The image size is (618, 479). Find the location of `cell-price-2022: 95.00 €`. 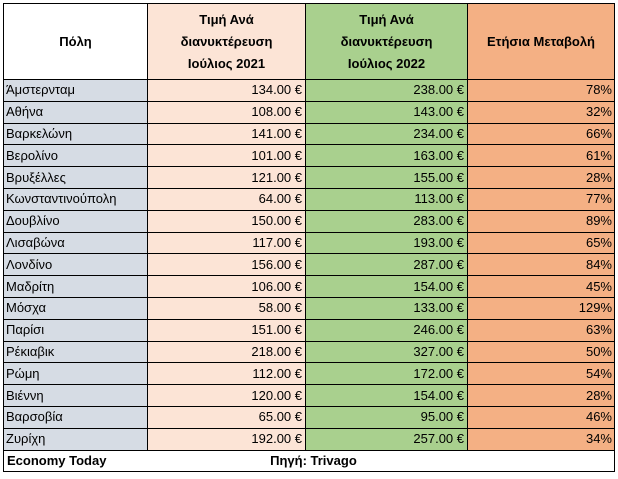

cell-price-2022: 95.00 € is located at coordinates (386, 417).